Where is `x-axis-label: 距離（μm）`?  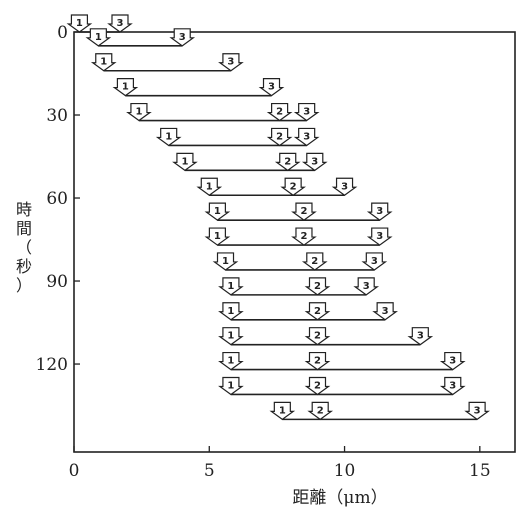 x-axis-label: 距離（μm） is located at coordinates (339, 498).